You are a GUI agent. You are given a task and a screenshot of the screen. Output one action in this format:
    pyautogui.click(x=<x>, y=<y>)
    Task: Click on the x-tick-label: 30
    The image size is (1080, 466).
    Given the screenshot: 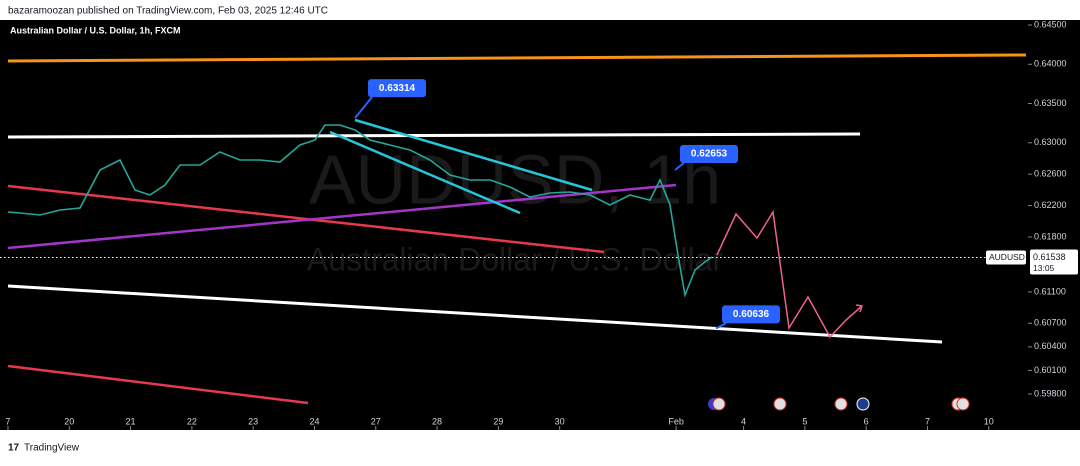 What is the action you would take?
    pyautogui.click(x=560, y=421)
    